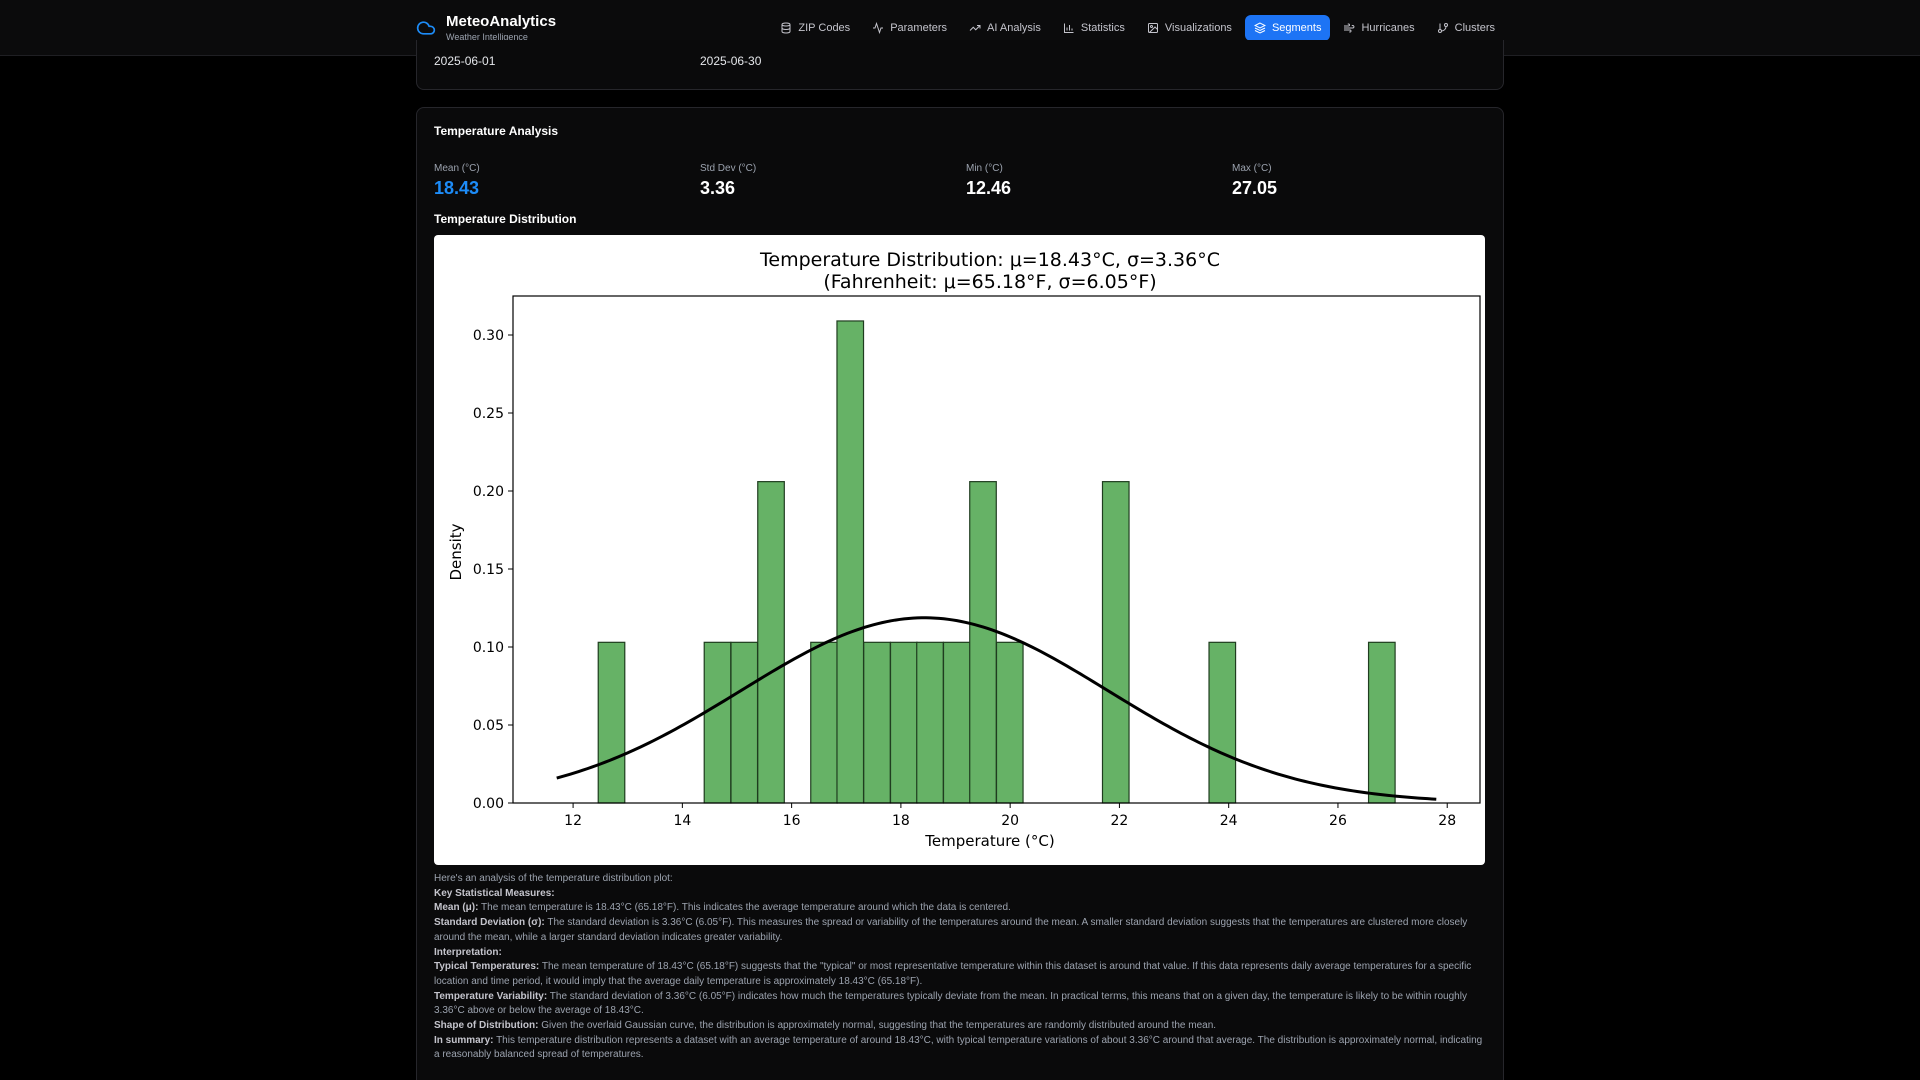 This screenshot has height=1080, width=1920. What do you see at coordinates (1255, 188) in the screenshot?
I see `stat-value: 27.05` at bounding box center [1255, 188].